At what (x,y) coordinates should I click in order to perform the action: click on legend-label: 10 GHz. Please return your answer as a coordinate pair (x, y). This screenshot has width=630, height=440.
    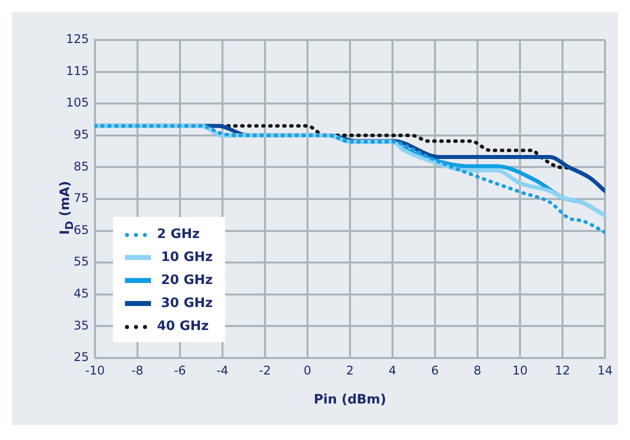
    Looking at the image, I should click on (187, 257).